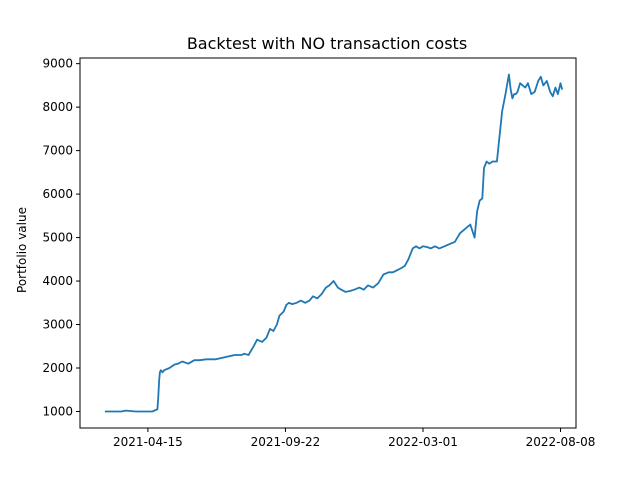 This screenshot has width=640, height=484. I want to click on x-axis-ticks: 2021-04-15 2021-09-22 2022-03-01 2022-08-08, so click(354, 438).